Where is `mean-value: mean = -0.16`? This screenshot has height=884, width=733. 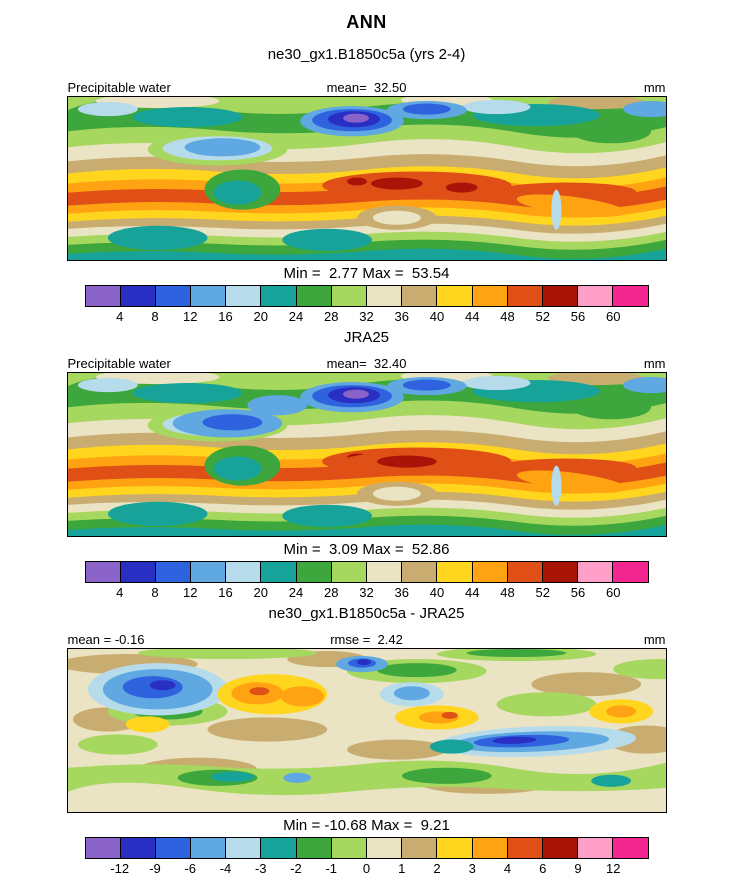 mean-value: mean = -0.16 is located at coordinates (106, 639).